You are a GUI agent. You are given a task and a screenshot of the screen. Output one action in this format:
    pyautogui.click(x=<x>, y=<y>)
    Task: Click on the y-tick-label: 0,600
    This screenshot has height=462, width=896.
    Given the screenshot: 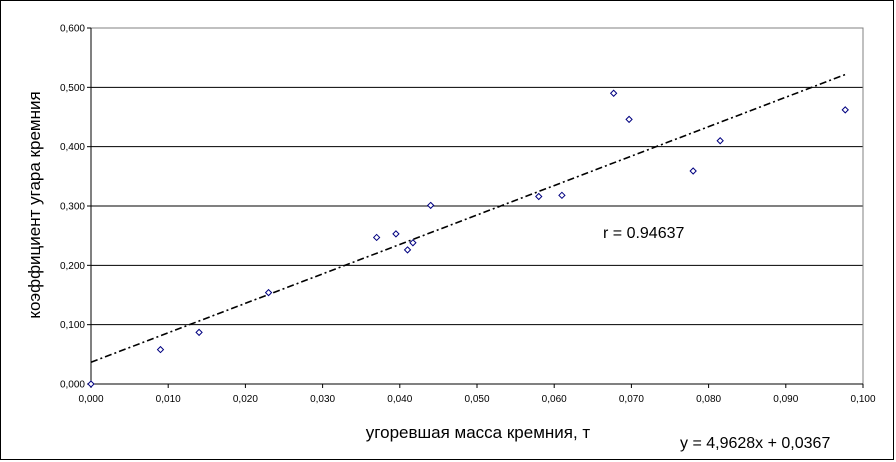 What is the action you would take?
    pyautogui.click(x=72, y=29)
    